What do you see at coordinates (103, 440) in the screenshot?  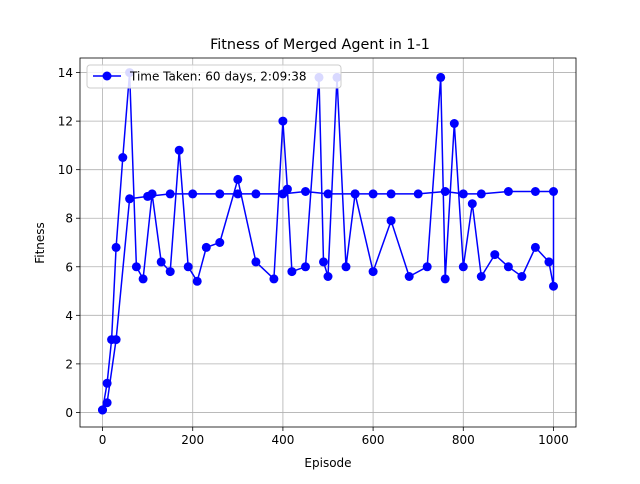 I see `x-tick-label: 0` at bounding box center [103, 440].